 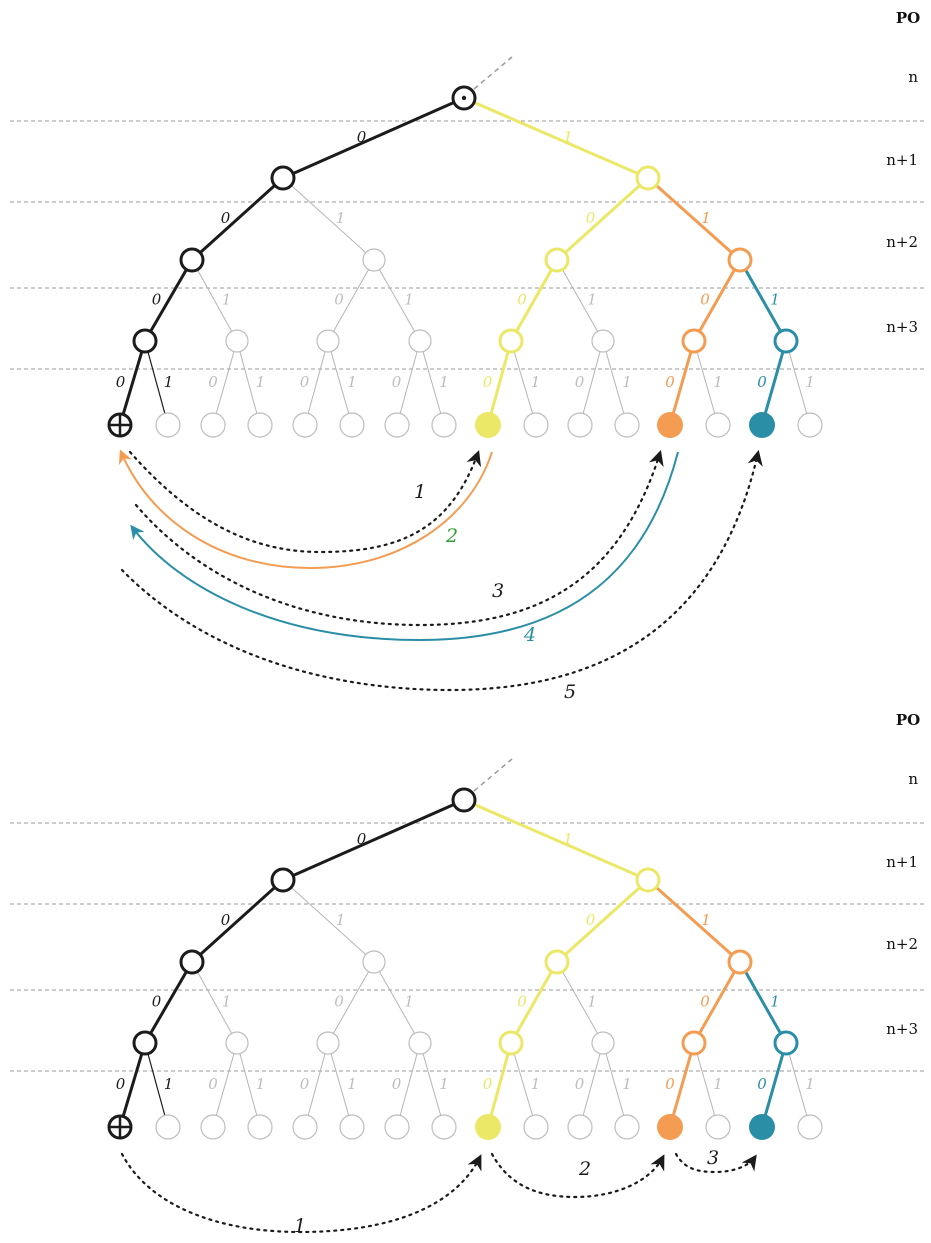 I want to click on step-label: 5, so click(x=570, y=692).